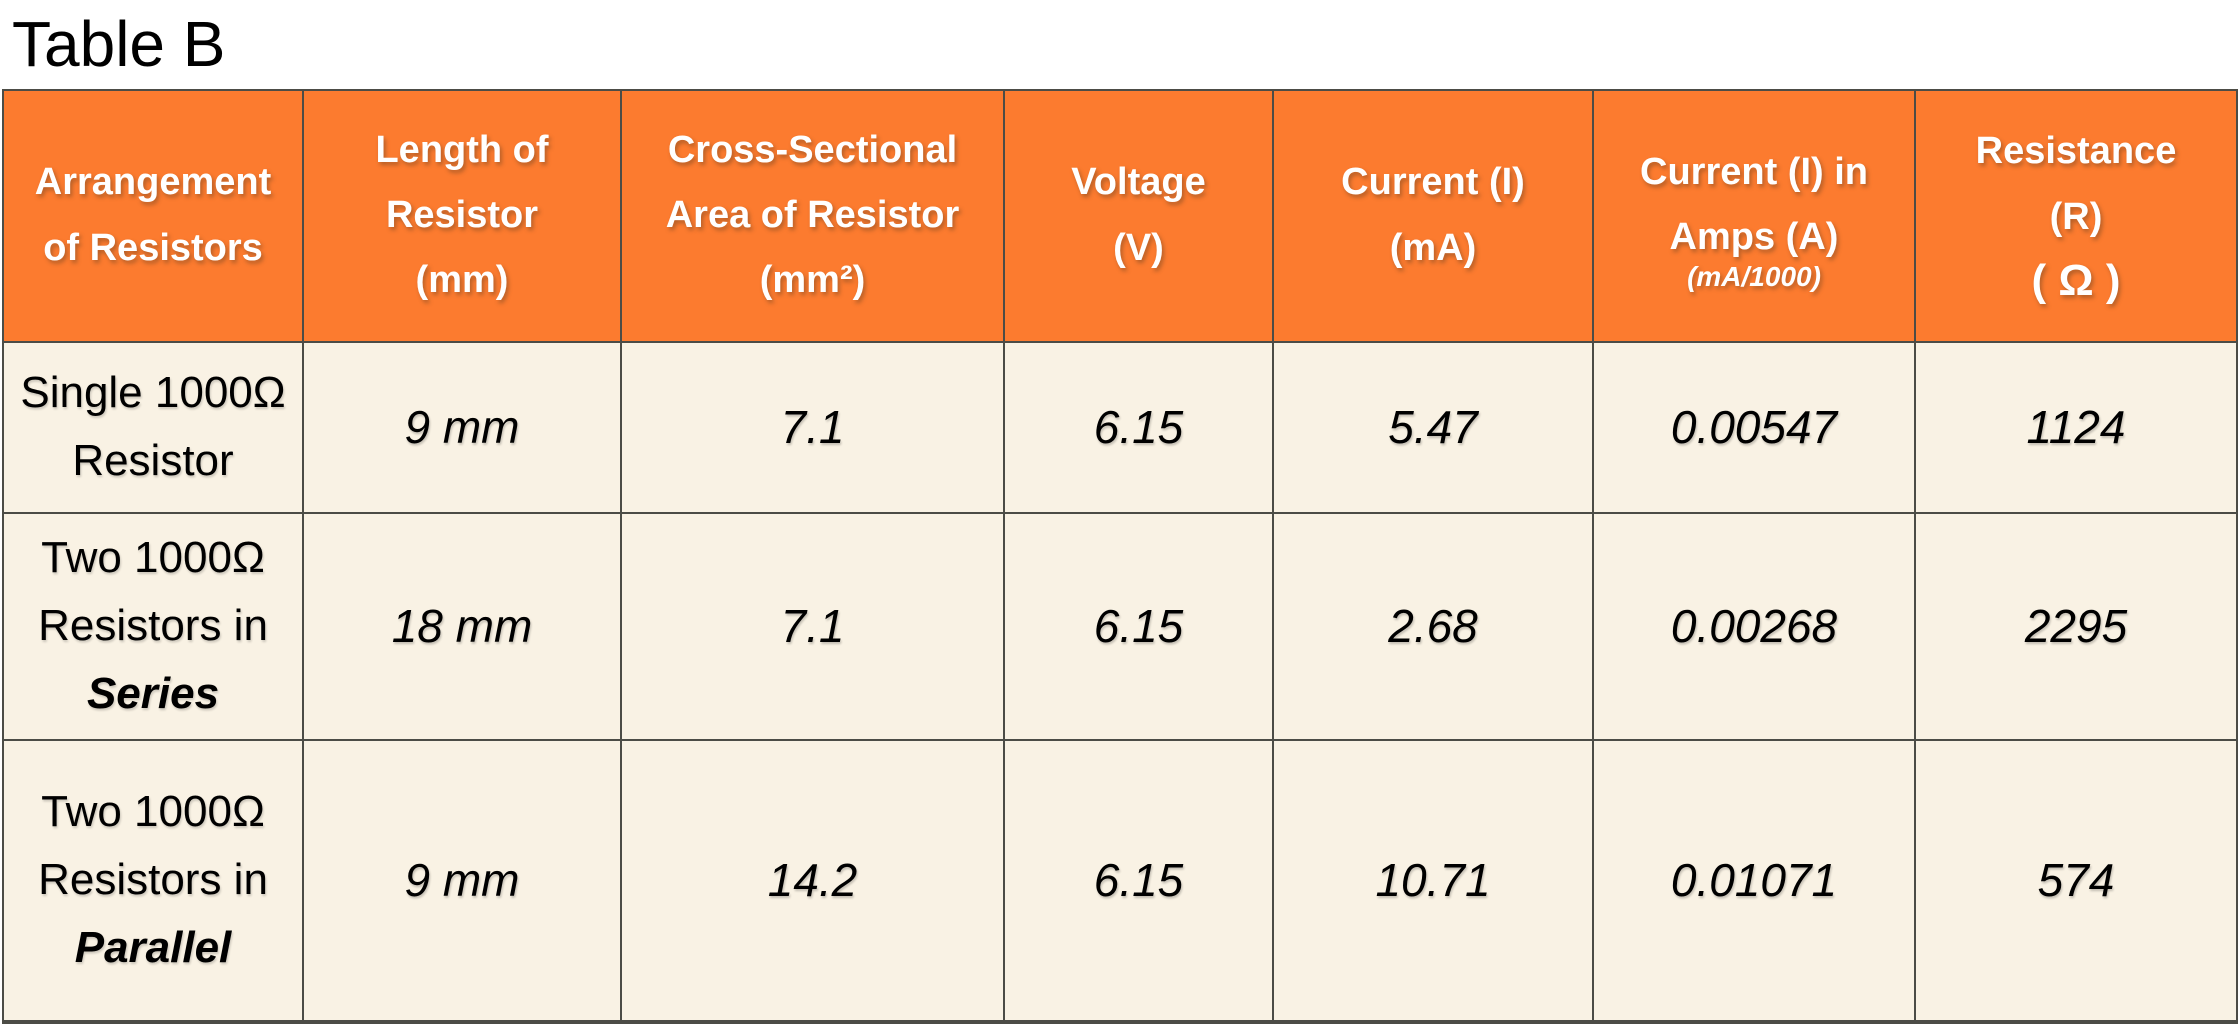  What do you see at coordinates (1433, 427) in the screenshot?
I see `cell-current-ma: 5.47` at bounding box center [1433, 427].